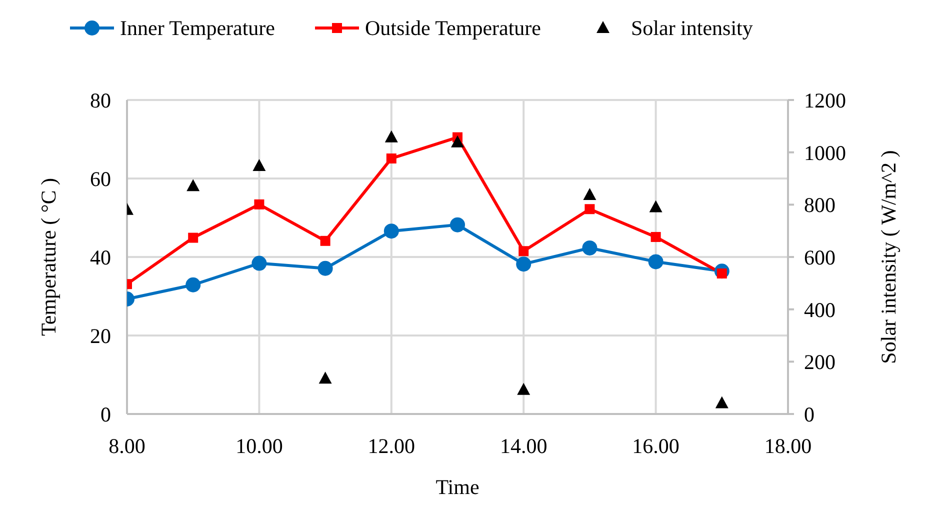 The width and height of the screenshot is (927, 516). What do you see at coordinates (524, 446) in the screenshot?
I see `x-tick-label: 14.00` at bounding box center [524, 446].